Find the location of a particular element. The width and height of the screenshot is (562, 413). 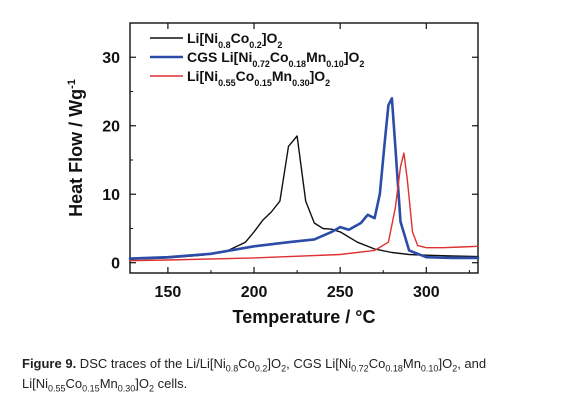

caption-subscript: 0.30 is located at coordinates (126, 388).